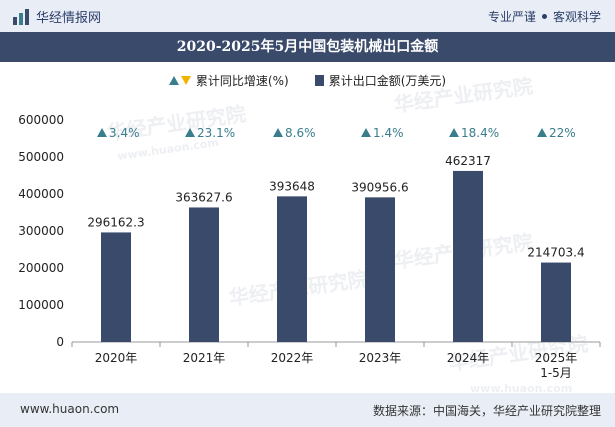 The height and width of the screenshot is (427, 615). I want to click on tagline: 专业严谨 客观科学, so click(544, 16).